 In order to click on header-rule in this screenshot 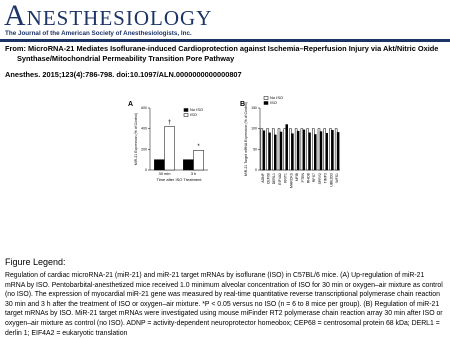, I will do `click(225, 40)`.